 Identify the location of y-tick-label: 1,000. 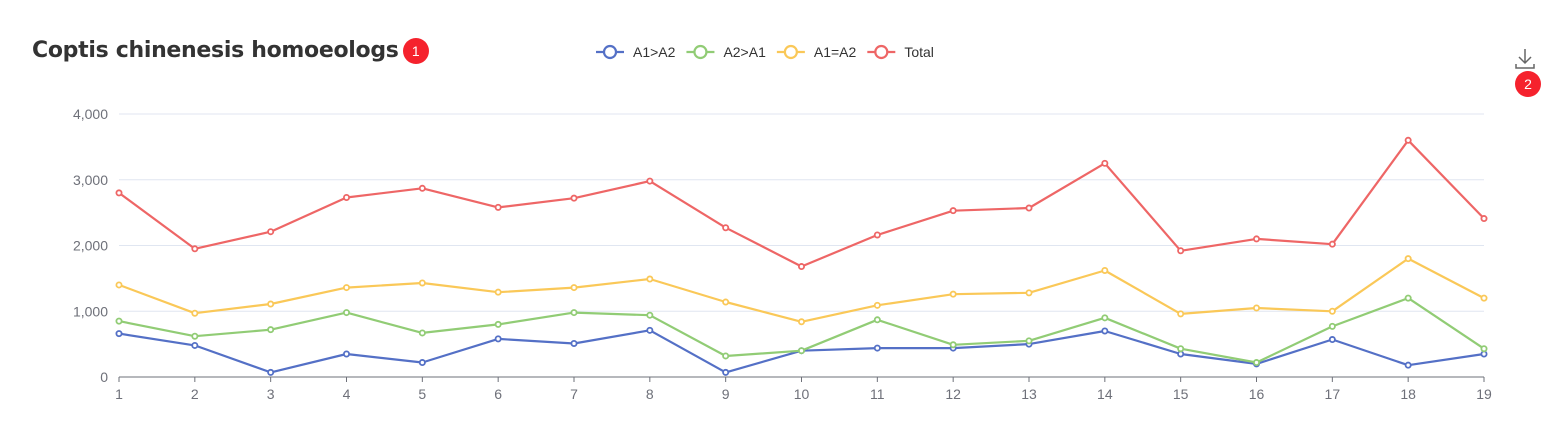
(90, 311).